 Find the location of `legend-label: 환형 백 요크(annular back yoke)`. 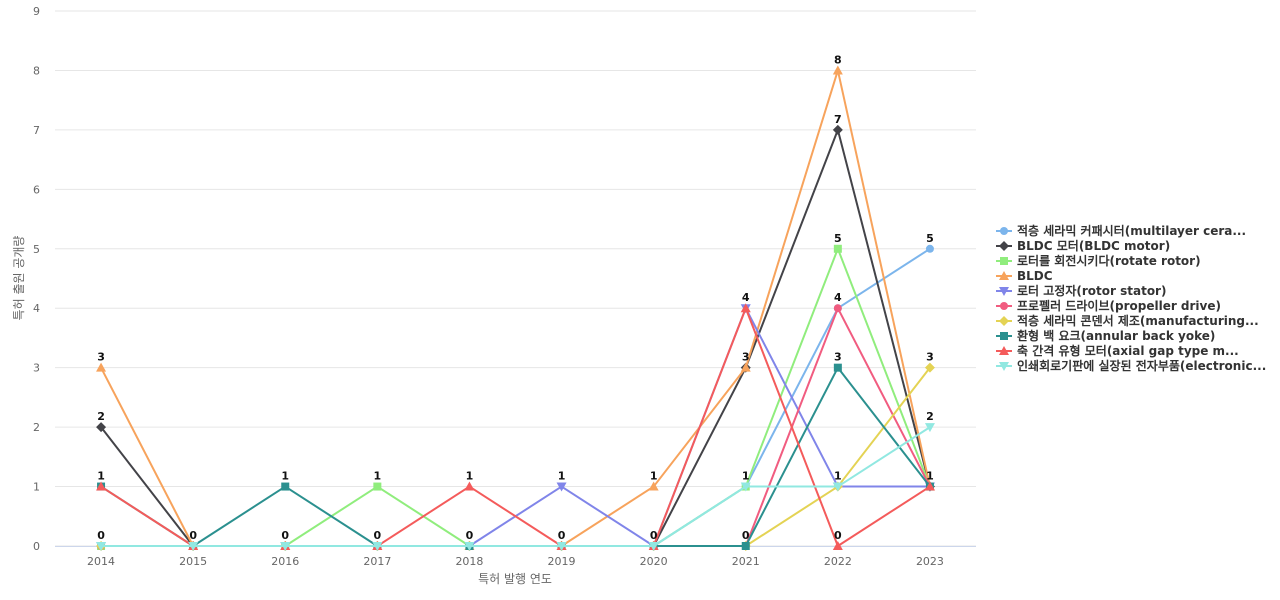

legend-label: 환형 백 요크(annular back yoke) is located at coordinates (1116, 335).